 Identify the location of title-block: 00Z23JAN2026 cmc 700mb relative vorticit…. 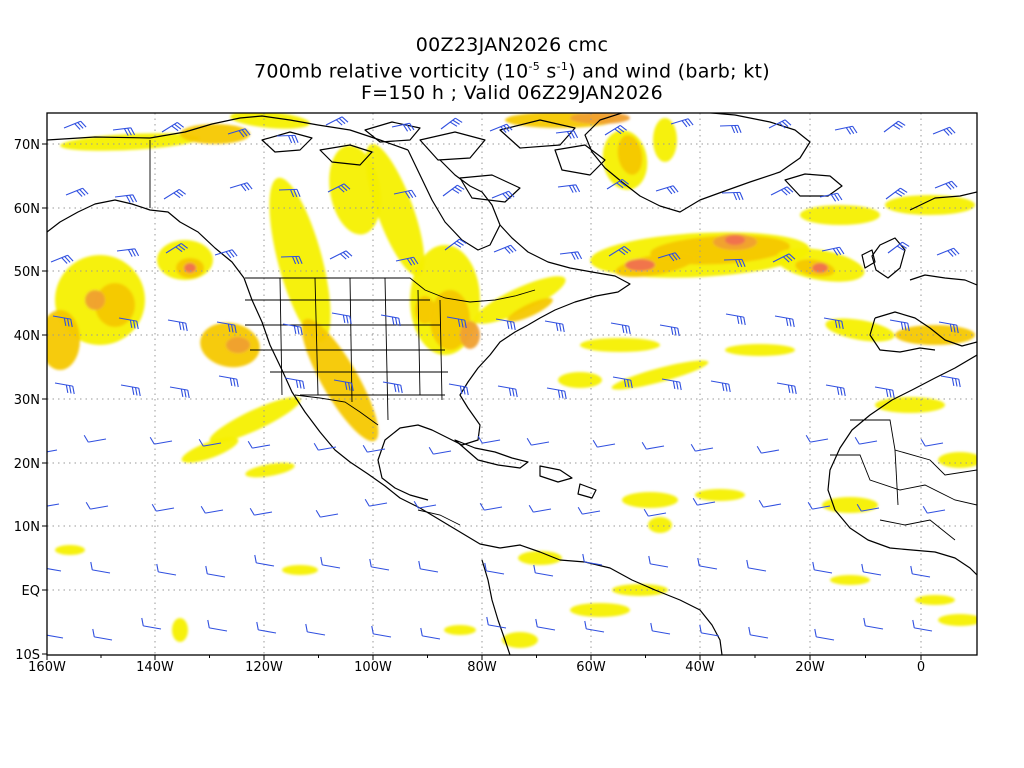
(512, 69).